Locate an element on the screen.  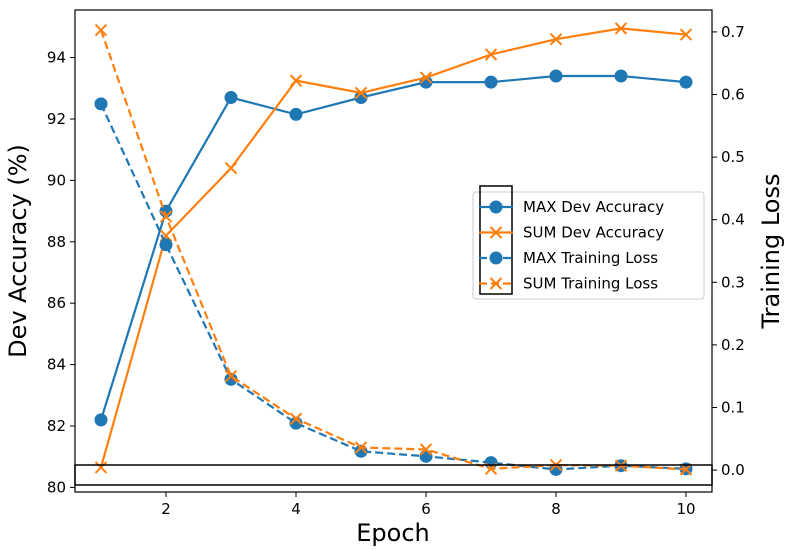
legend-label: SUM Dev Accuracy is located at coordinates (593, 233).